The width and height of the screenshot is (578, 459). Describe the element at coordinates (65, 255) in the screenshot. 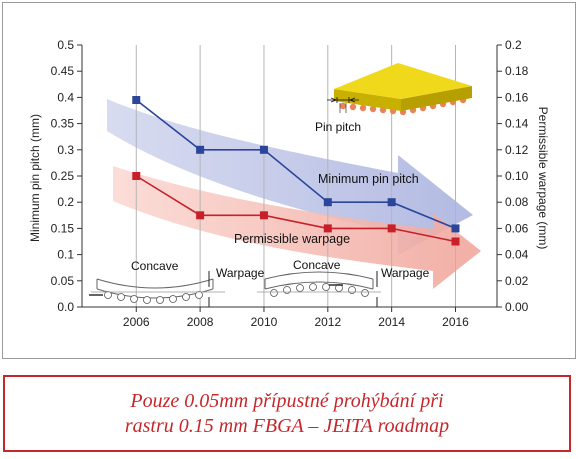

I see `left-tick-label: 0.1` at that location.